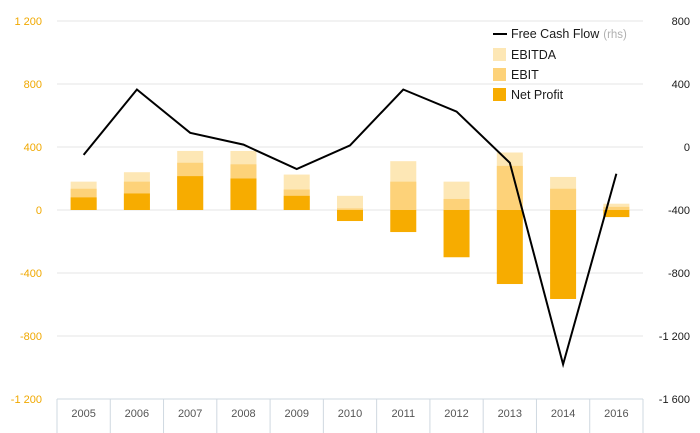 Image resolution: width=700 pixels, height=433 pixels. What do you see at coordinates (687, 148) in the screenshot?
I see `y-right-tick-label: 0` at bounding box center [687, 148].